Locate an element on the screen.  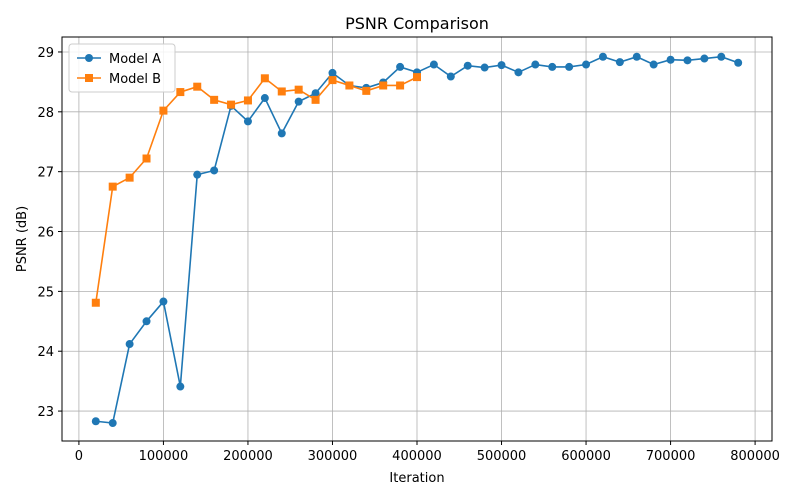
legend-marker-model-b is located at coordinates (89, 78).